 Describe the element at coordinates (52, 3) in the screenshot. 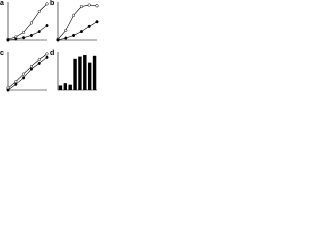

I see `panel-label: b` at that location.